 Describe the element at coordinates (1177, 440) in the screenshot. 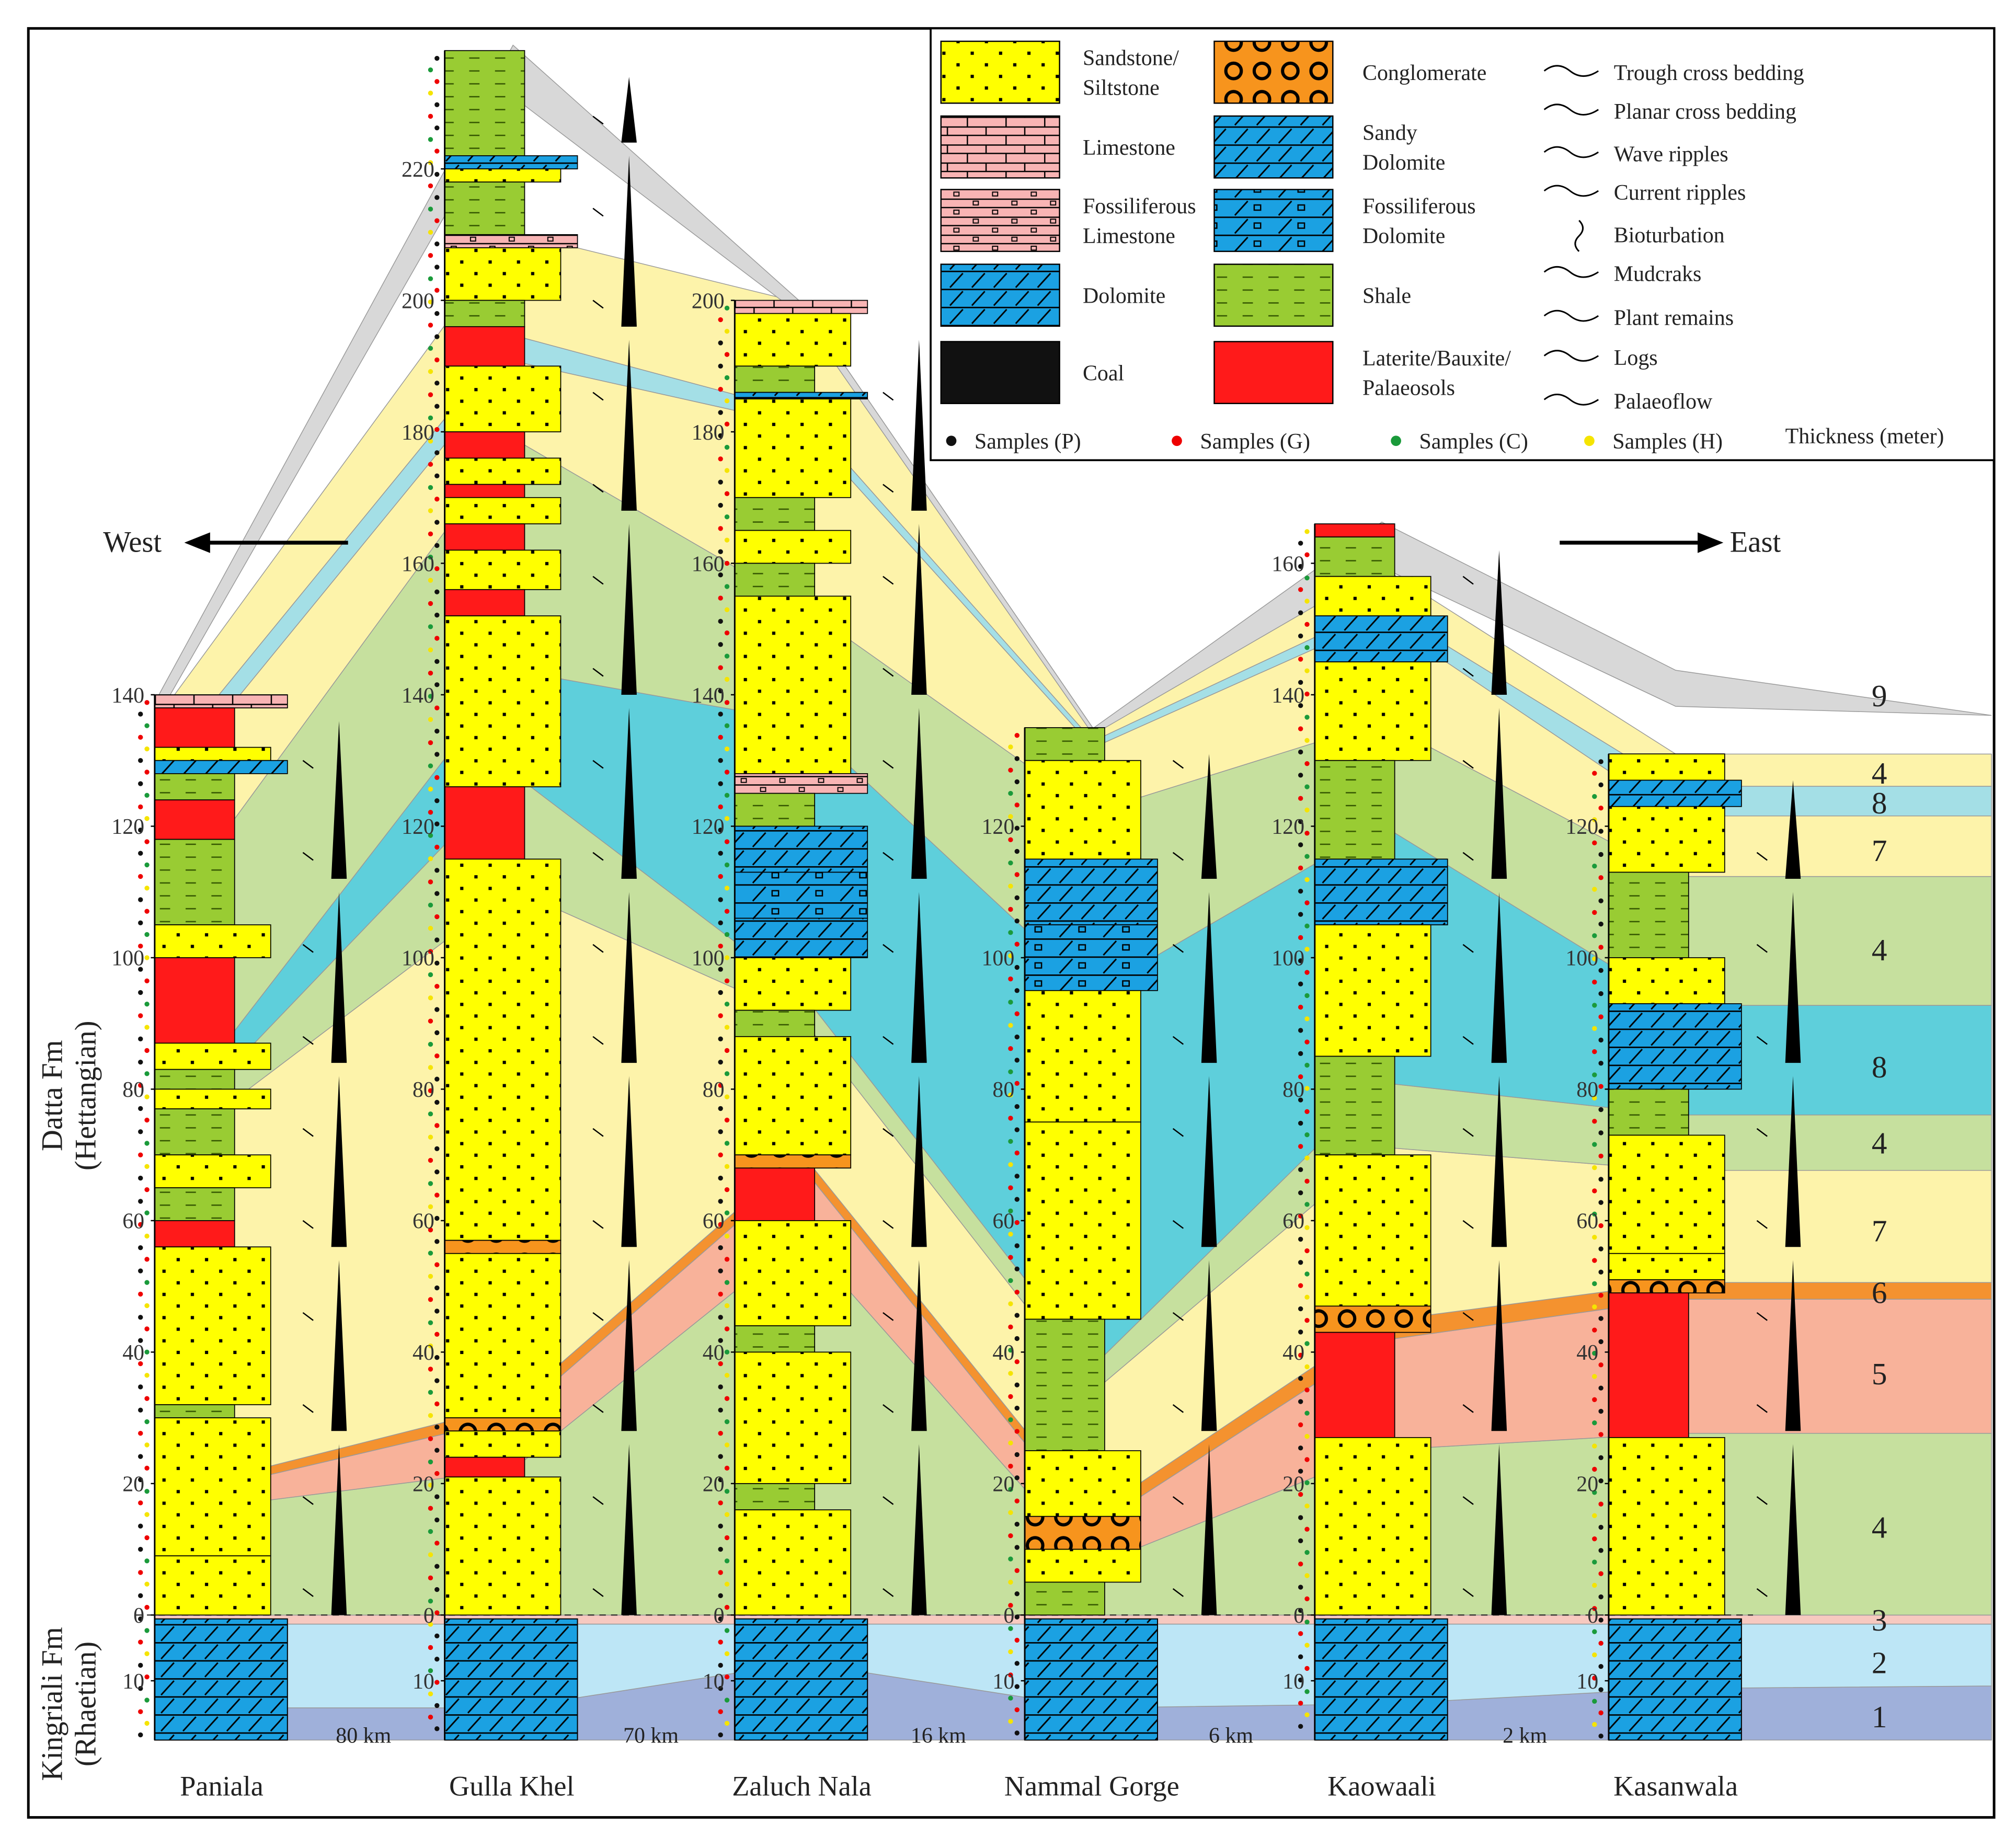

I see `sample-symbol` at that location.